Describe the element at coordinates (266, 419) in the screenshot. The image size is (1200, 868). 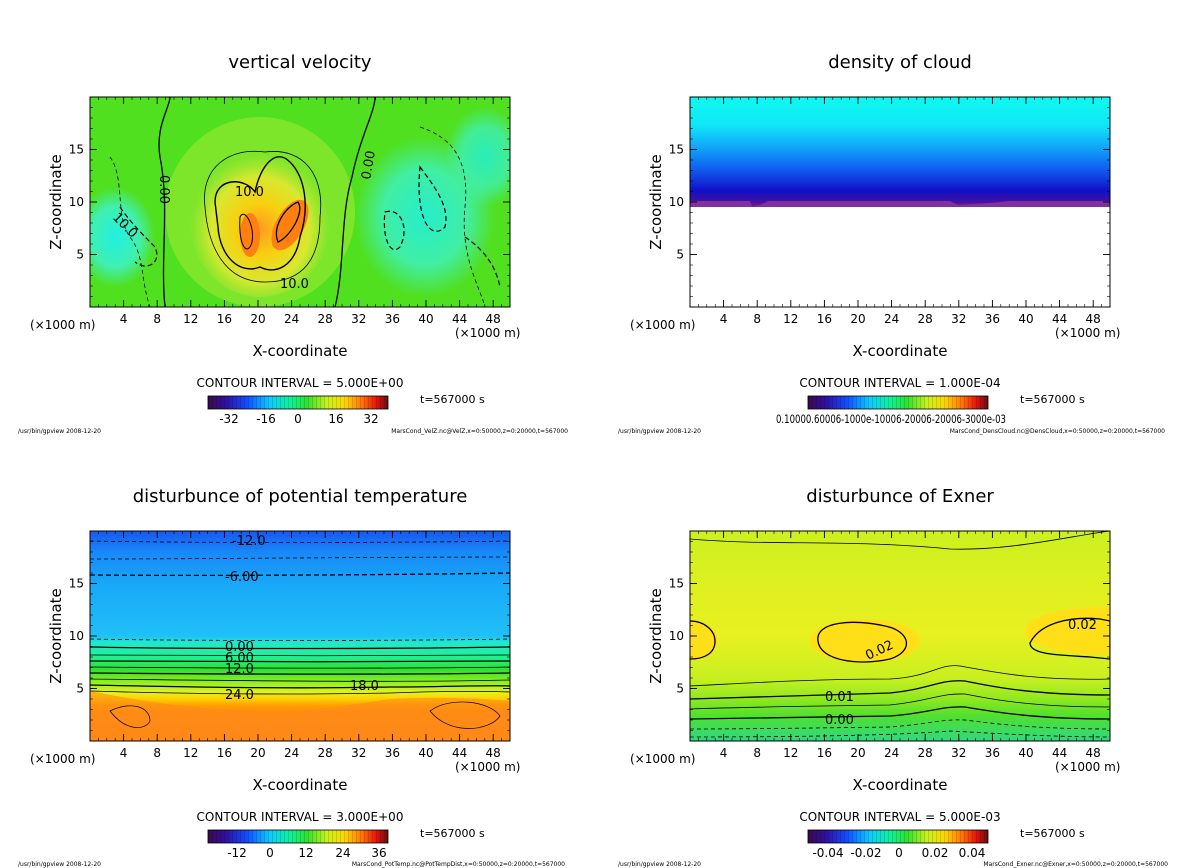
I see `colorbar-tick-label: -16` at that location.